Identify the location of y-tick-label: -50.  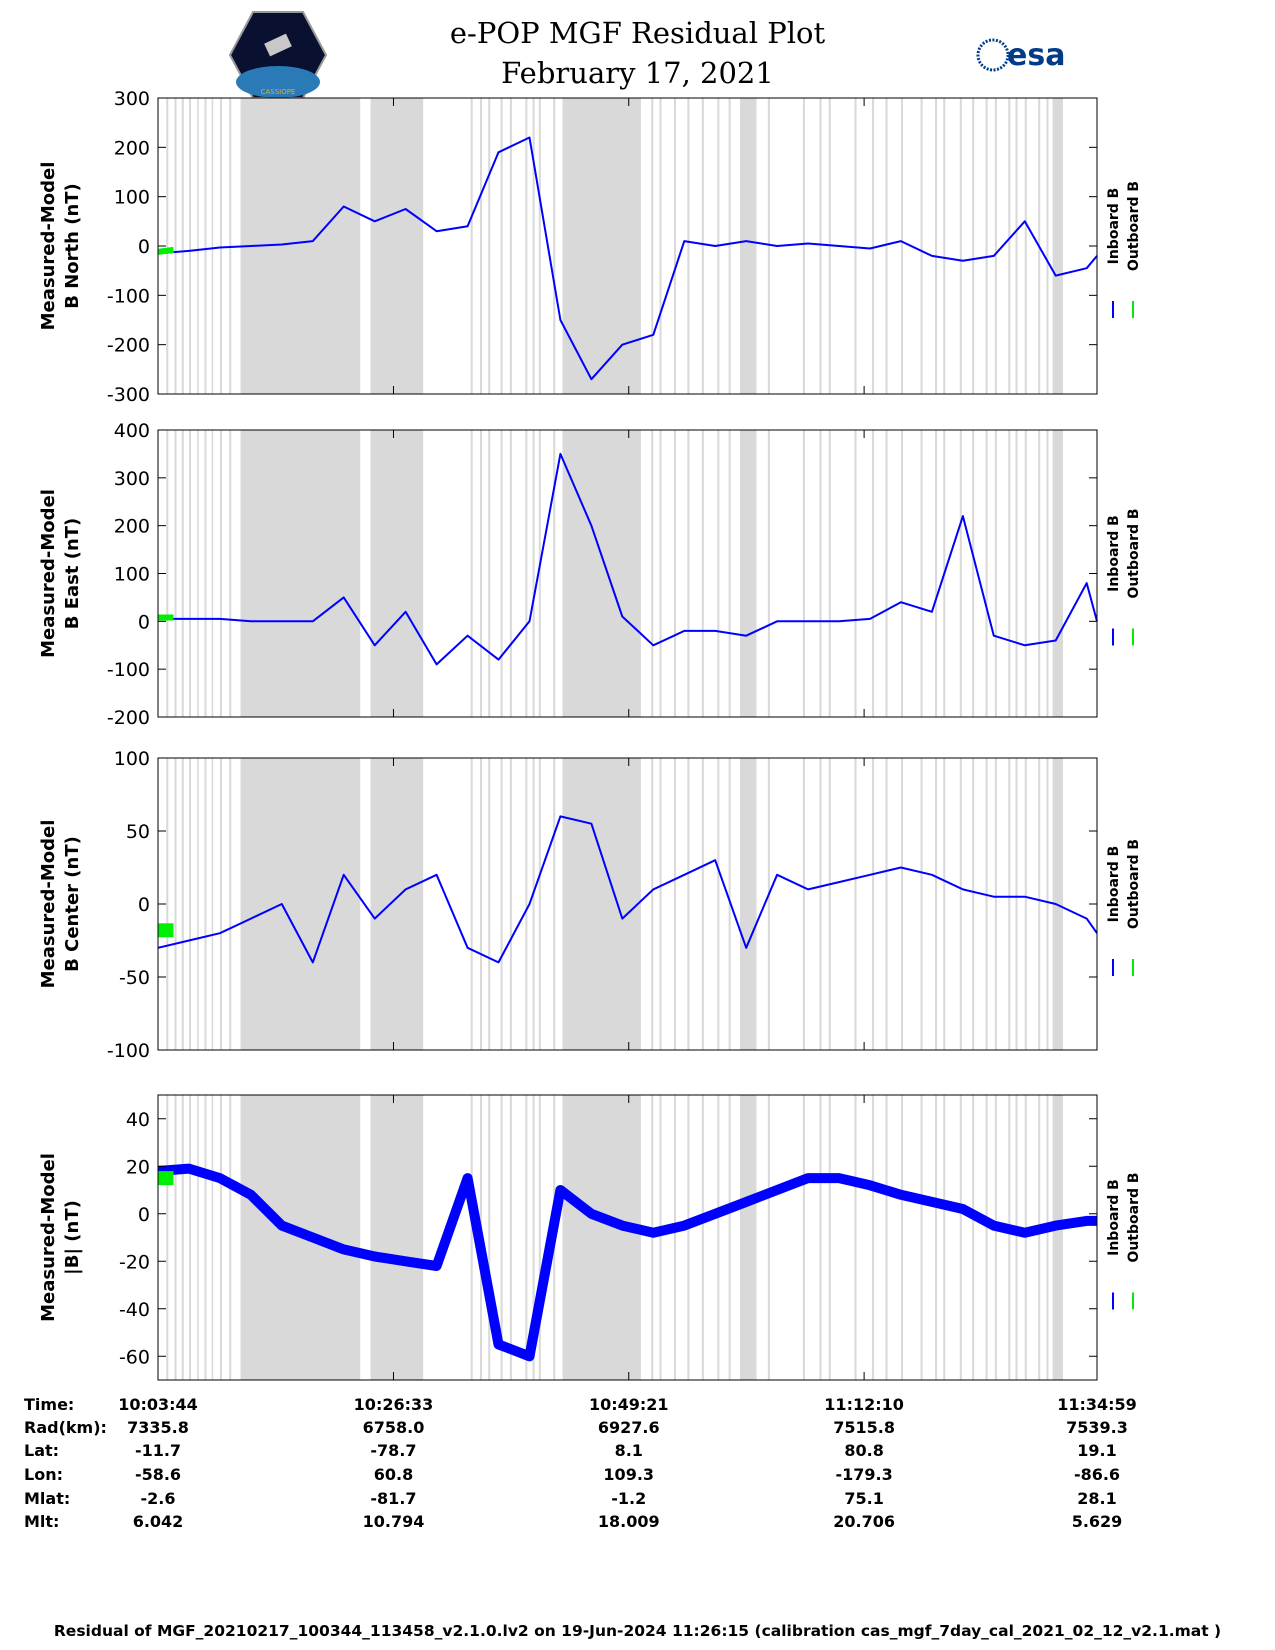
(134, 978).